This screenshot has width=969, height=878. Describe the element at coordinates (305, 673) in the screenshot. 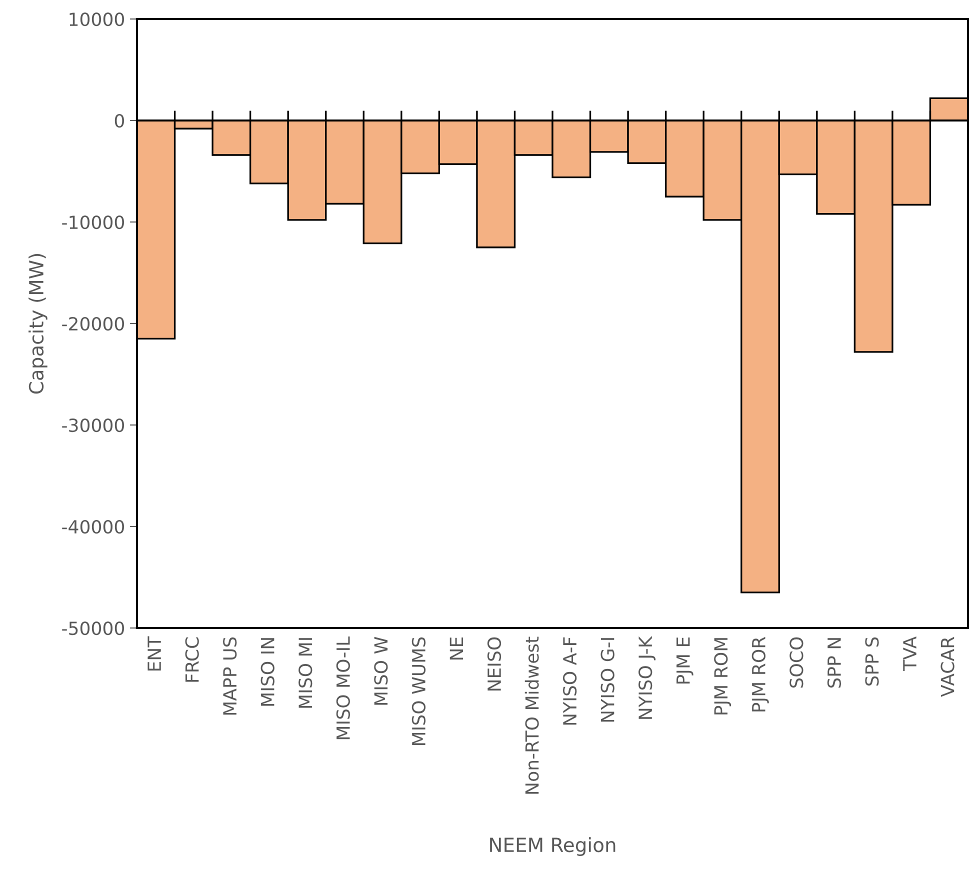

I see `x-tick-label: MISO MI` at that location.